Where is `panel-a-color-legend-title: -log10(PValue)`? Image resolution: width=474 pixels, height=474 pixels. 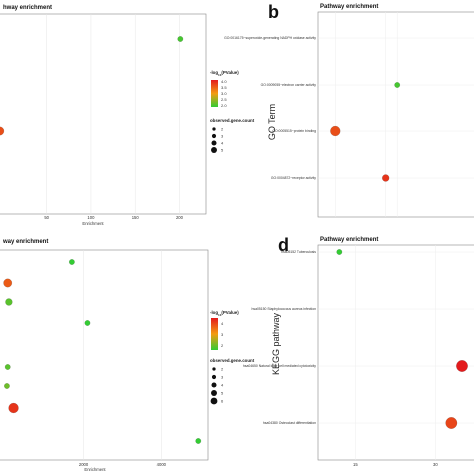 panel-a-color-legend-title: -log10(PValue) is located at coordinates (224, 73).